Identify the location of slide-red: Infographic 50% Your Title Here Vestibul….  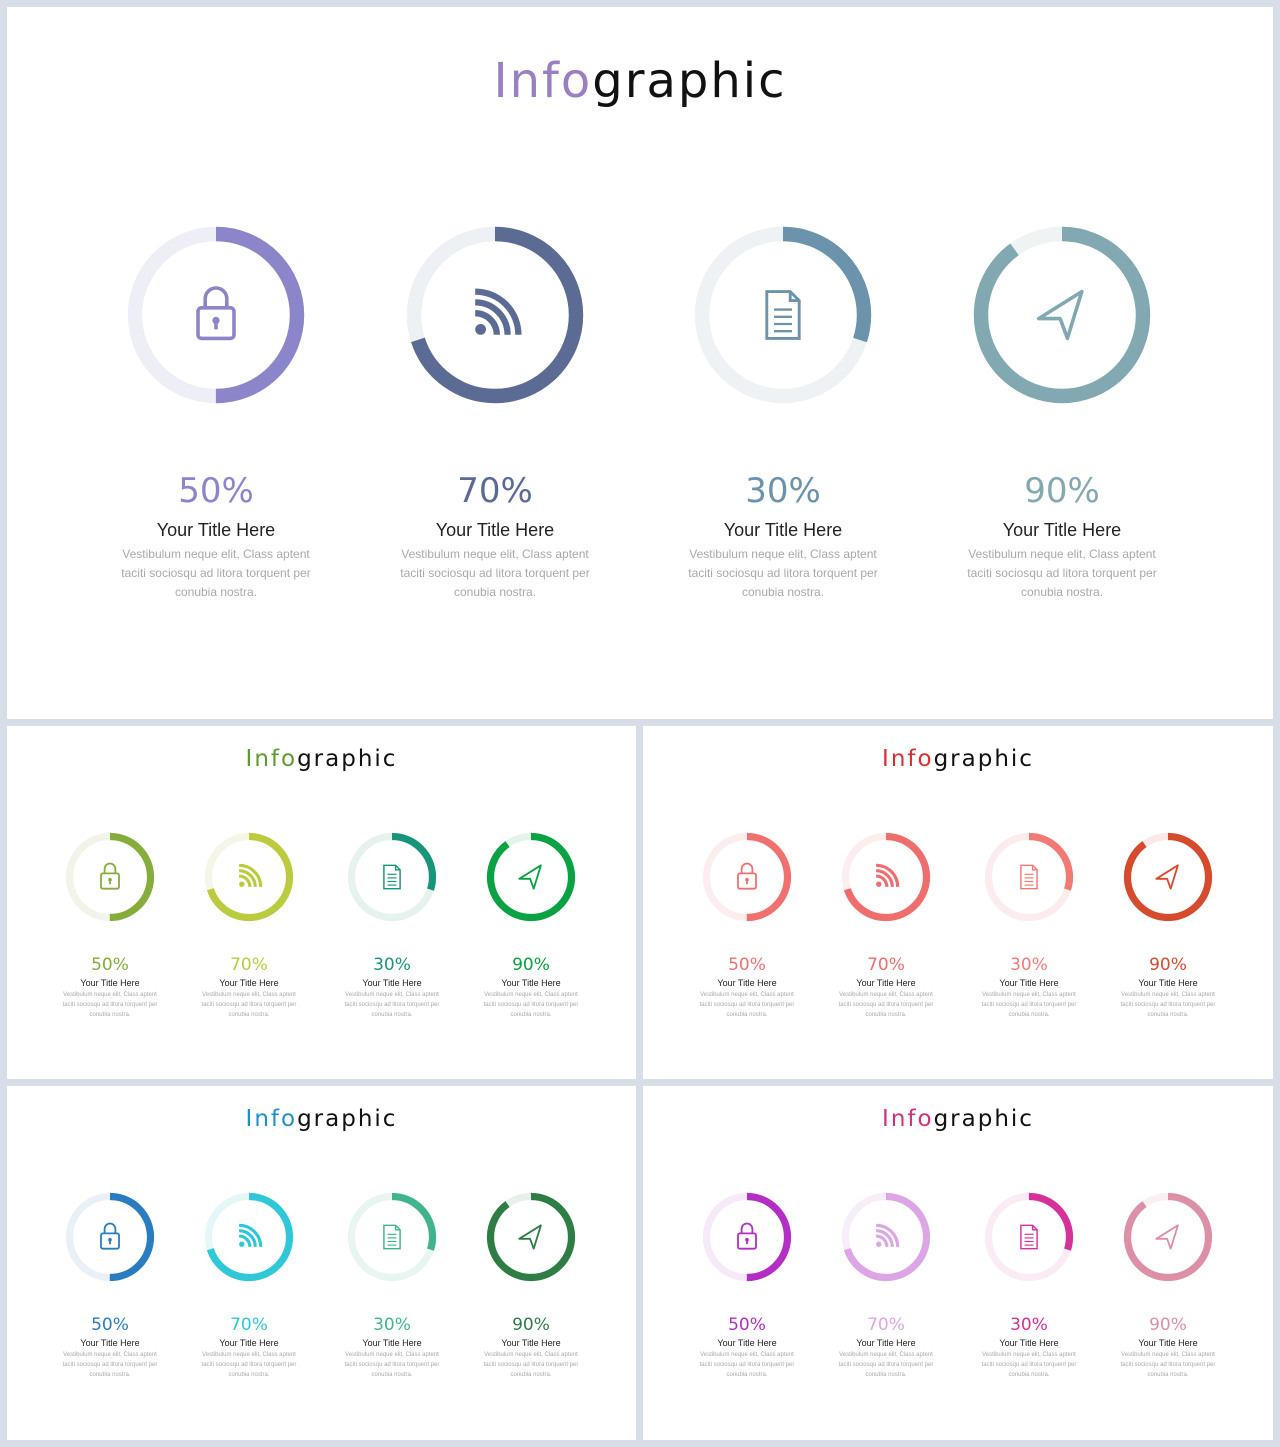
(958, 902).